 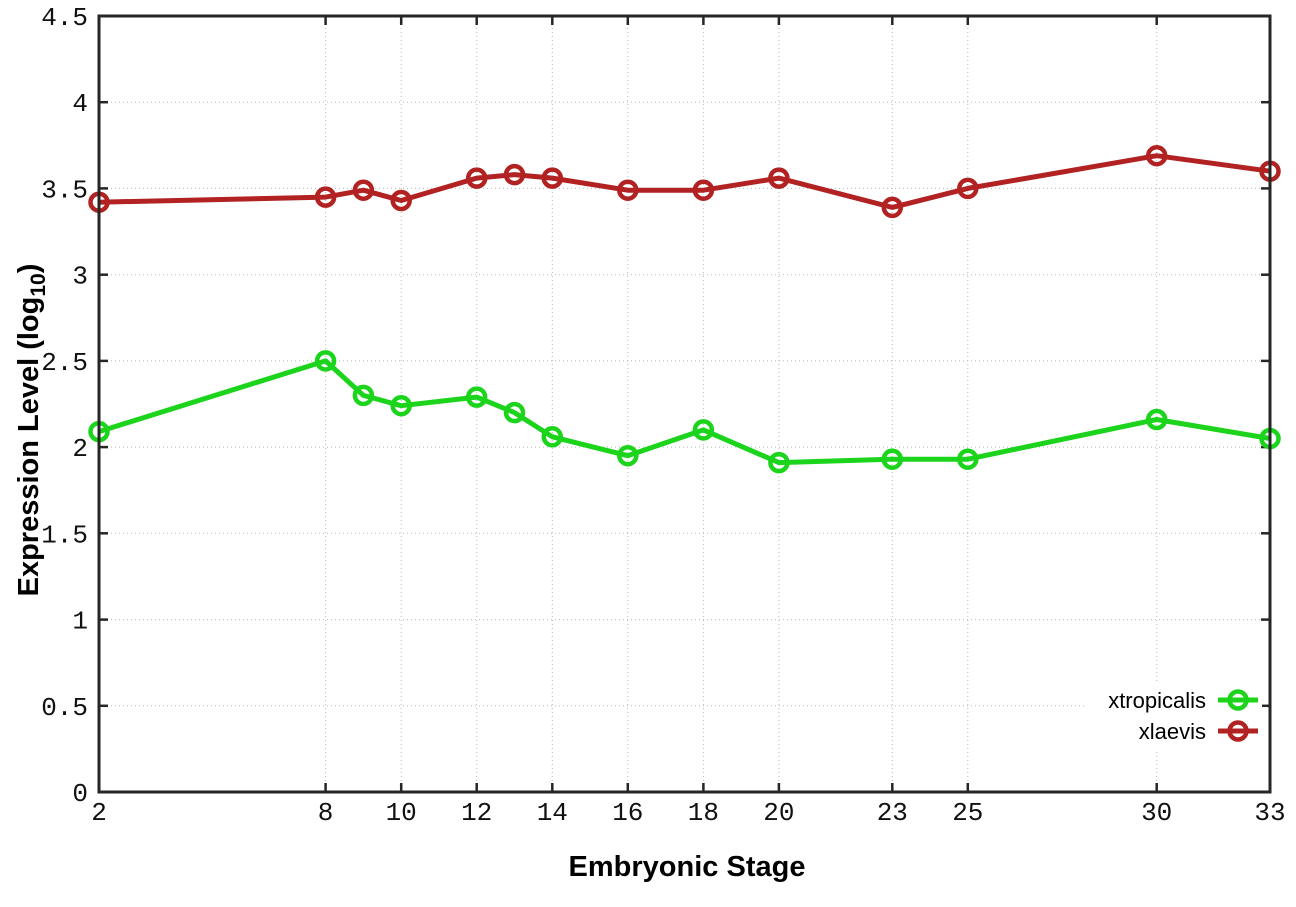 What do you see at coordinates (703, 813) in the screenshot?
I see `x-tick-label: 18` at bounding box center [703, 813].